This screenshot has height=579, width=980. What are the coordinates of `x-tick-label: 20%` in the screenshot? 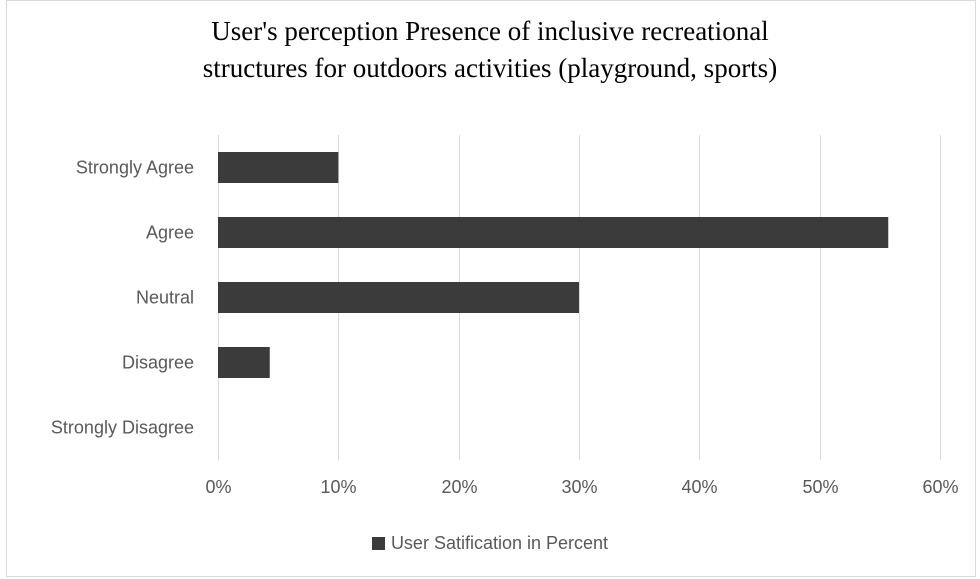 It's located at (459, 487).